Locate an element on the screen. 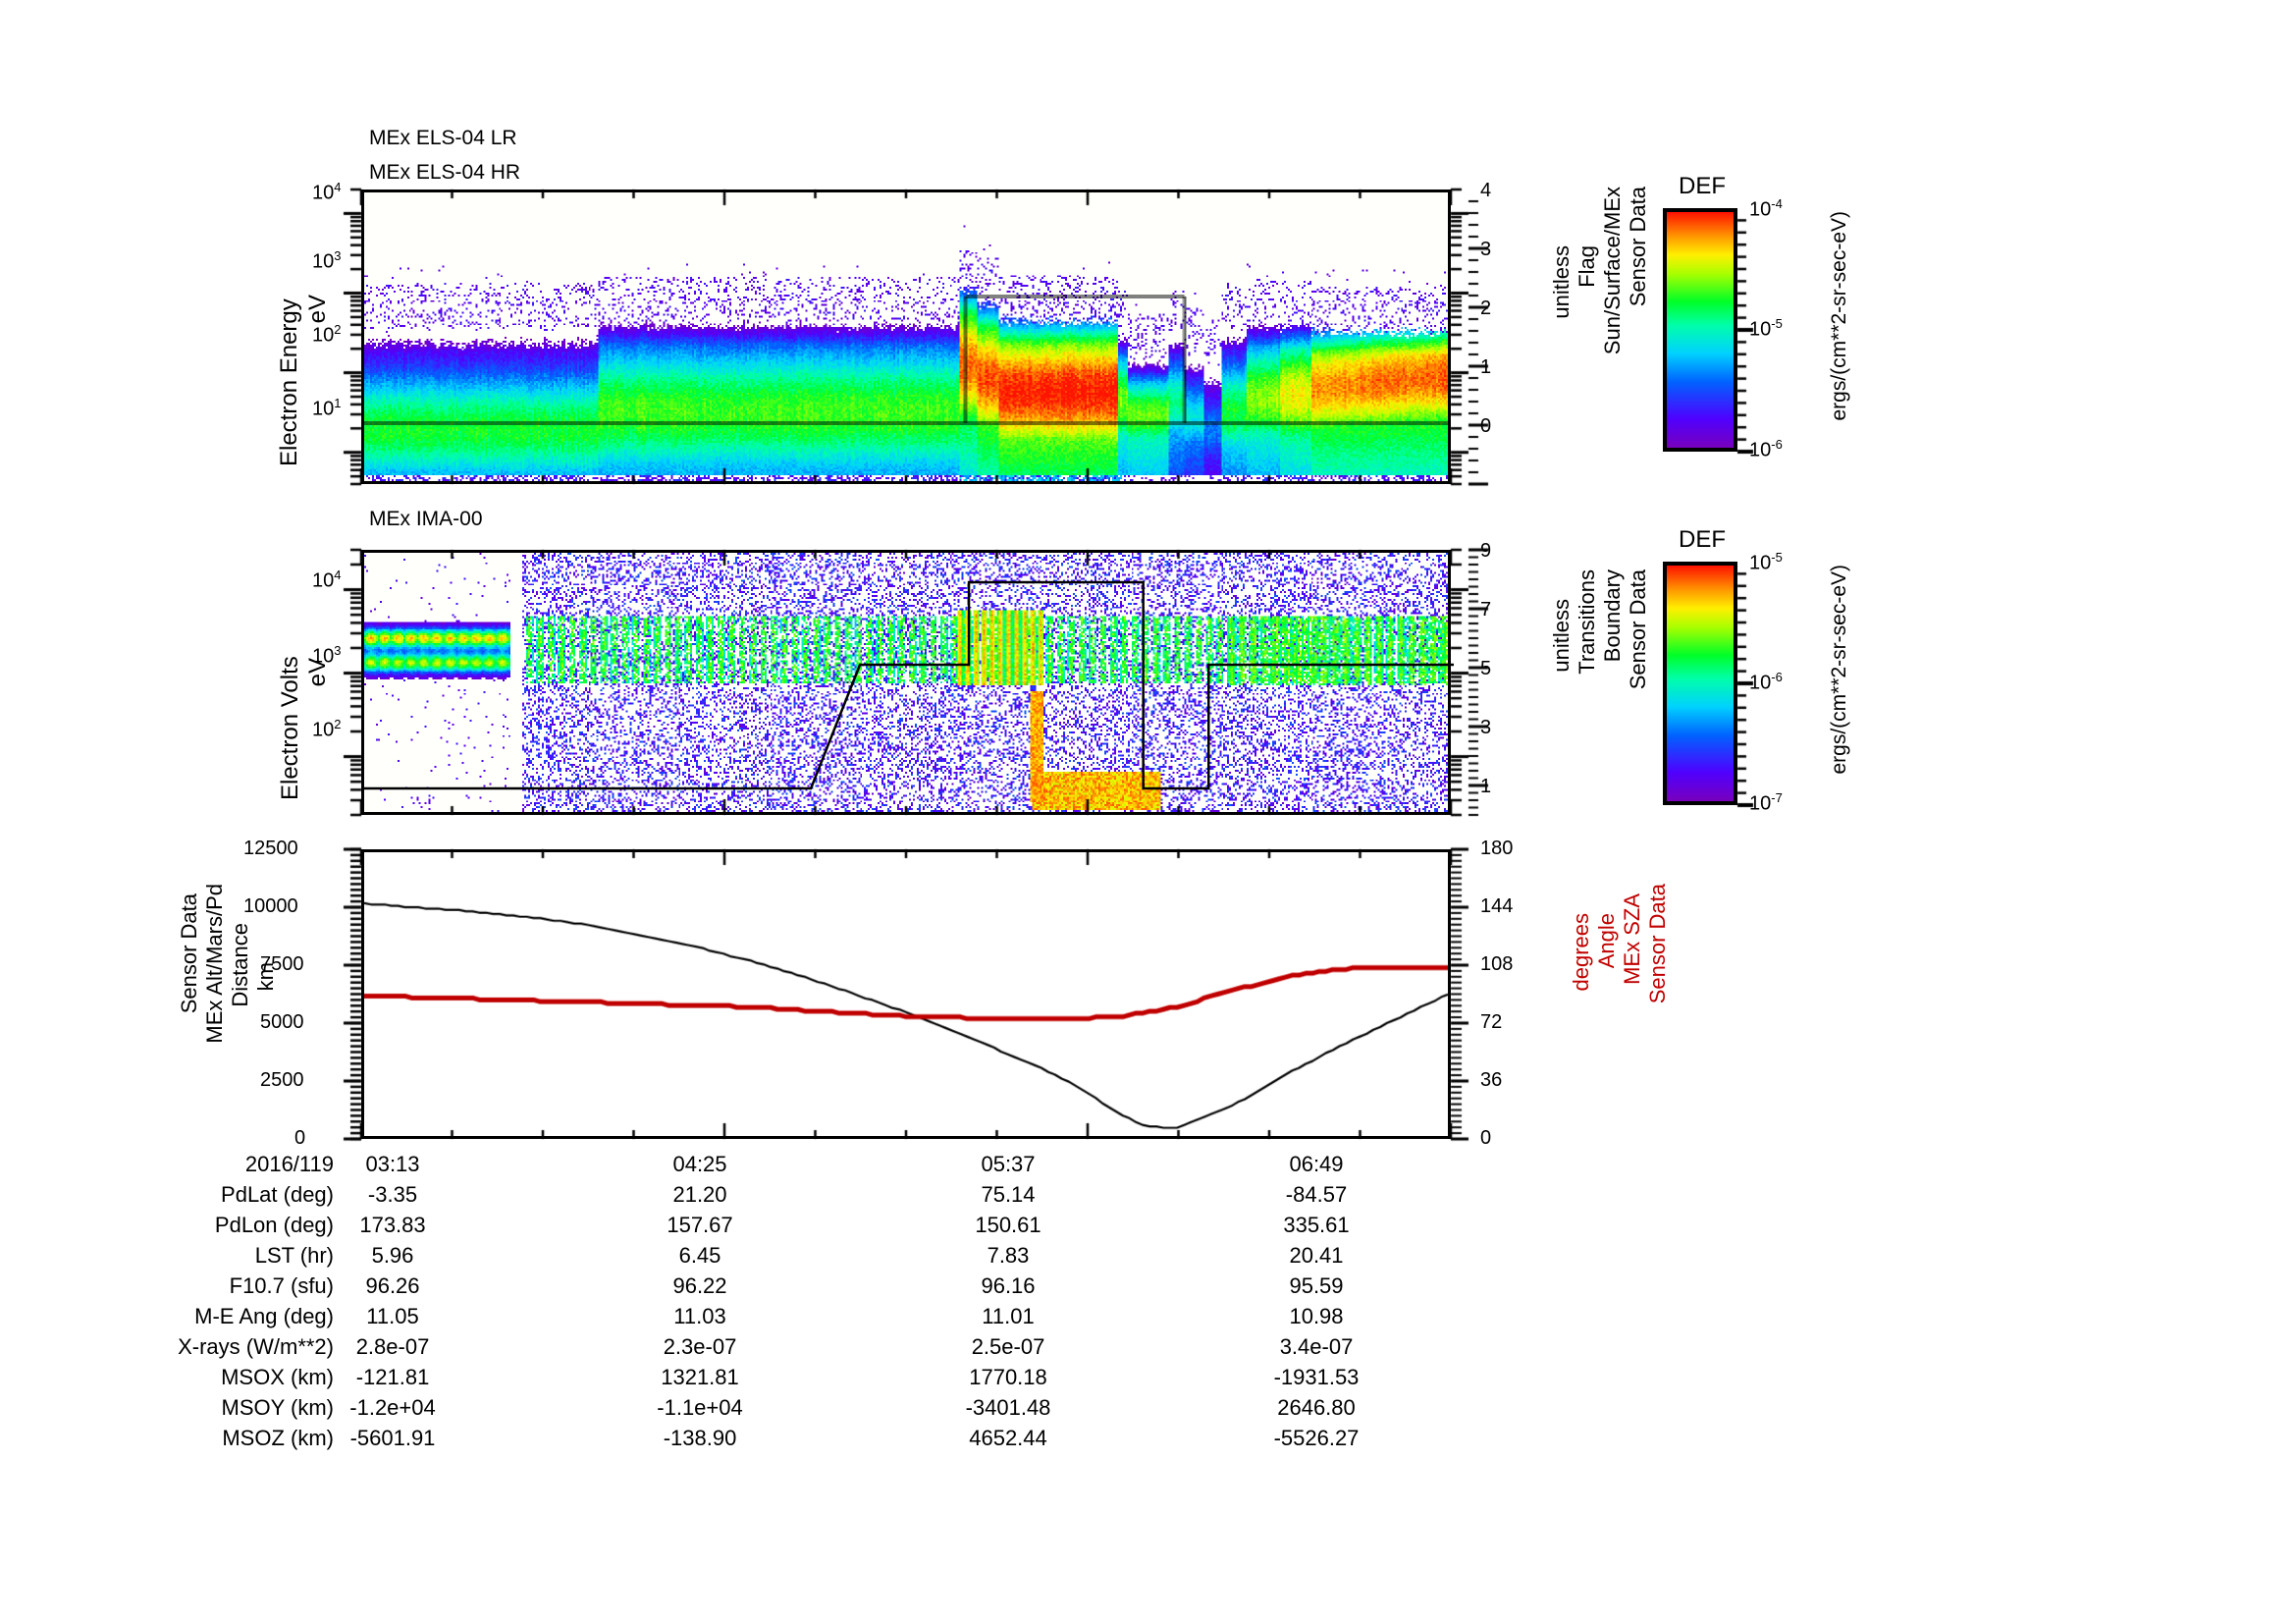 The width and height of the screenshot is (2296, 1623). table-cell: 1321.81 is located at coordinates (700, 1377).